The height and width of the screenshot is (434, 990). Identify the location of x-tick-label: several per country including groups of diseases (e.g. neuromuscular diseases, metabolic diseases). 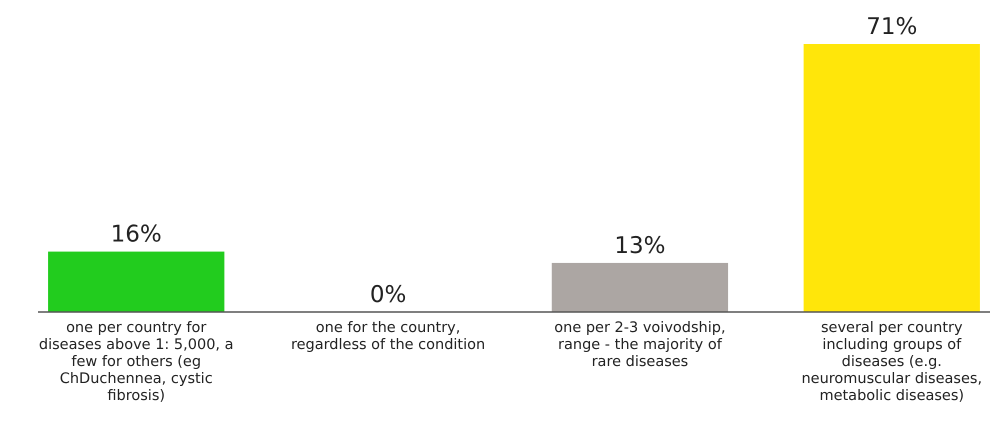
(891, 362).